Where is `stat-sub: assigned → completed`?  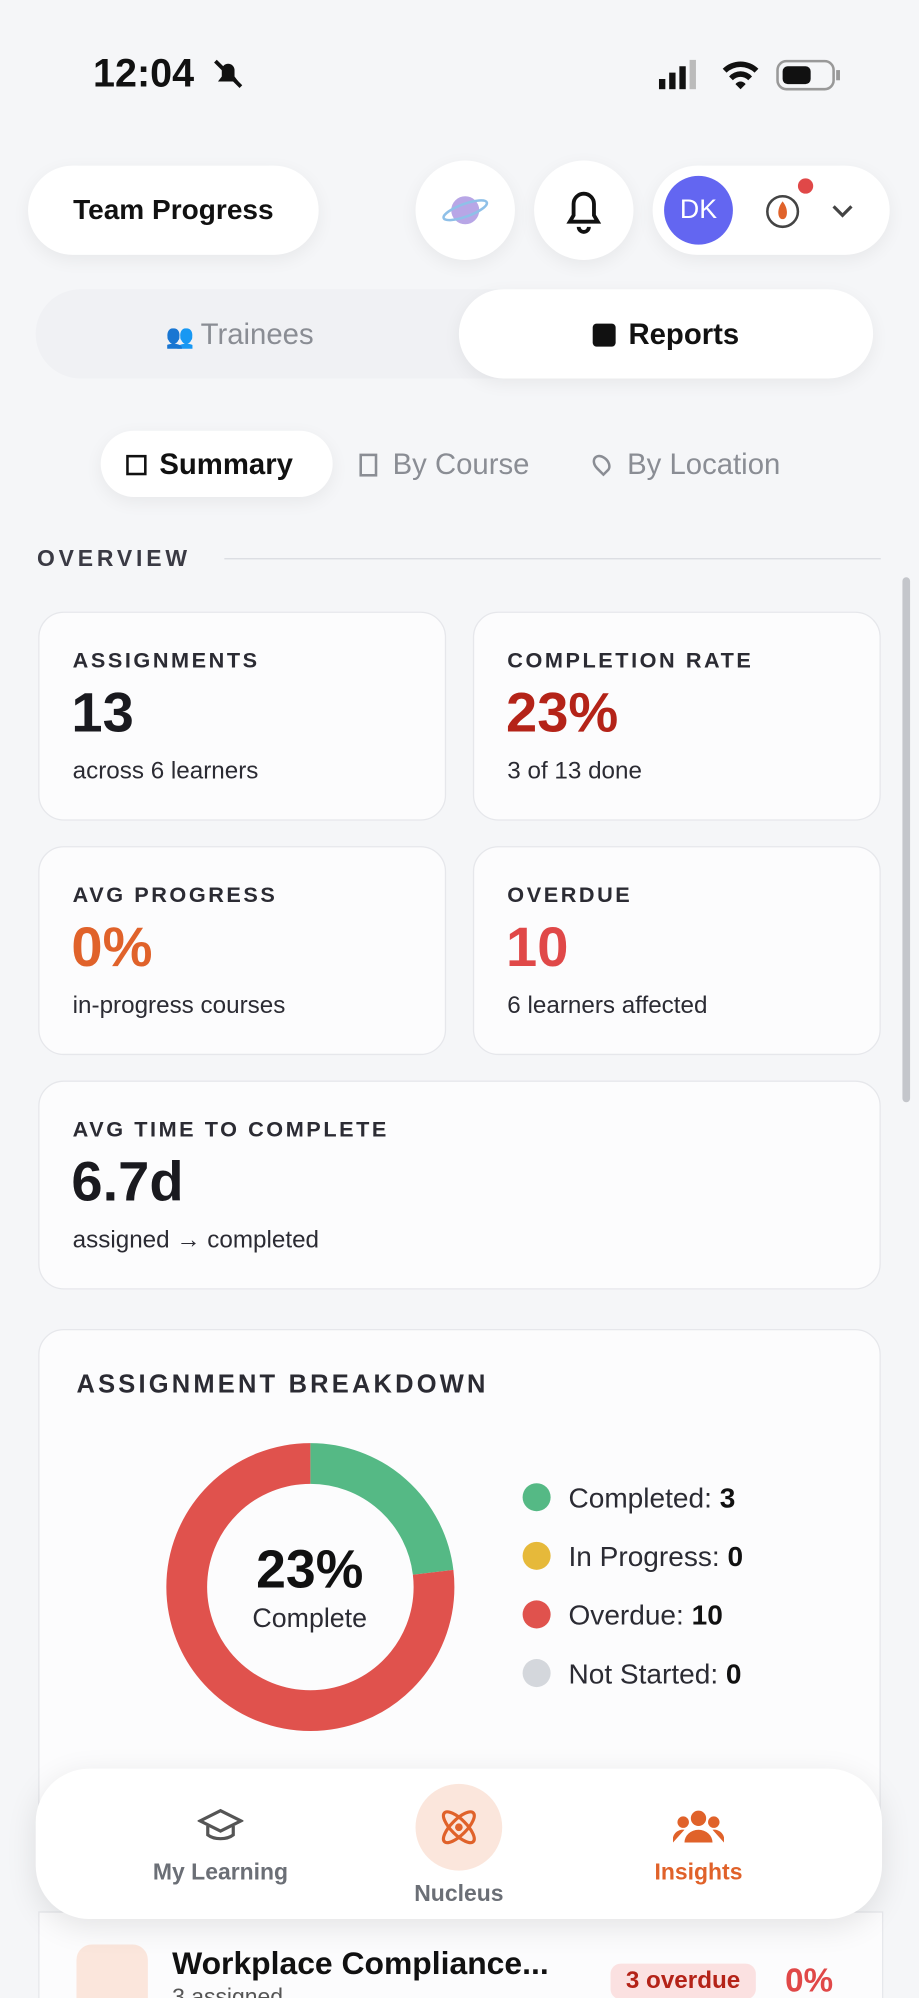
stat-sub: assigned → completed is located at coordinates (196, 1240).